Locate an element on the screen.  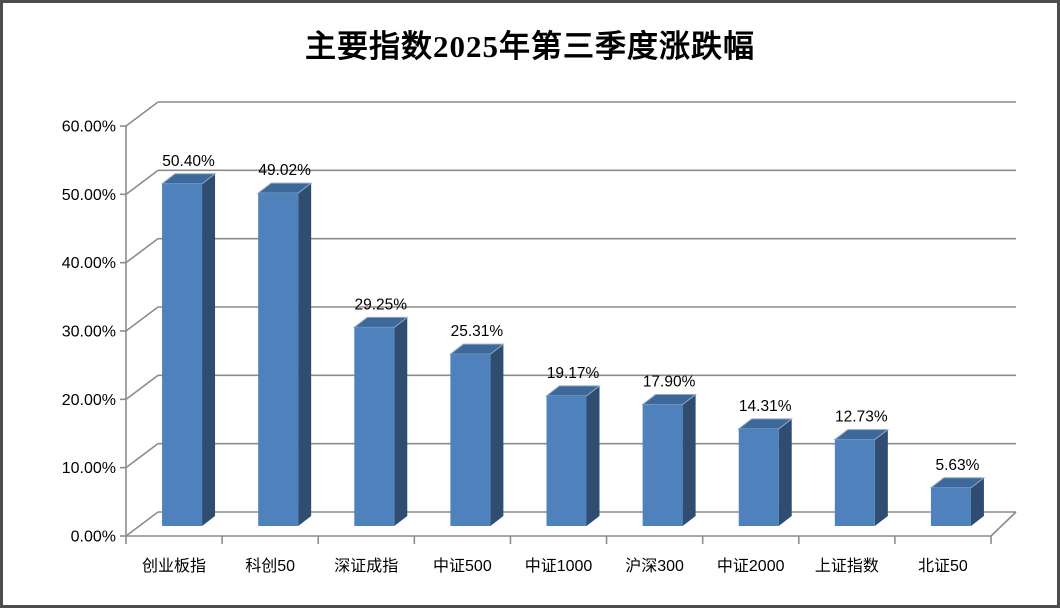
data-label: 17.90% is located at coordinates (669, 381).